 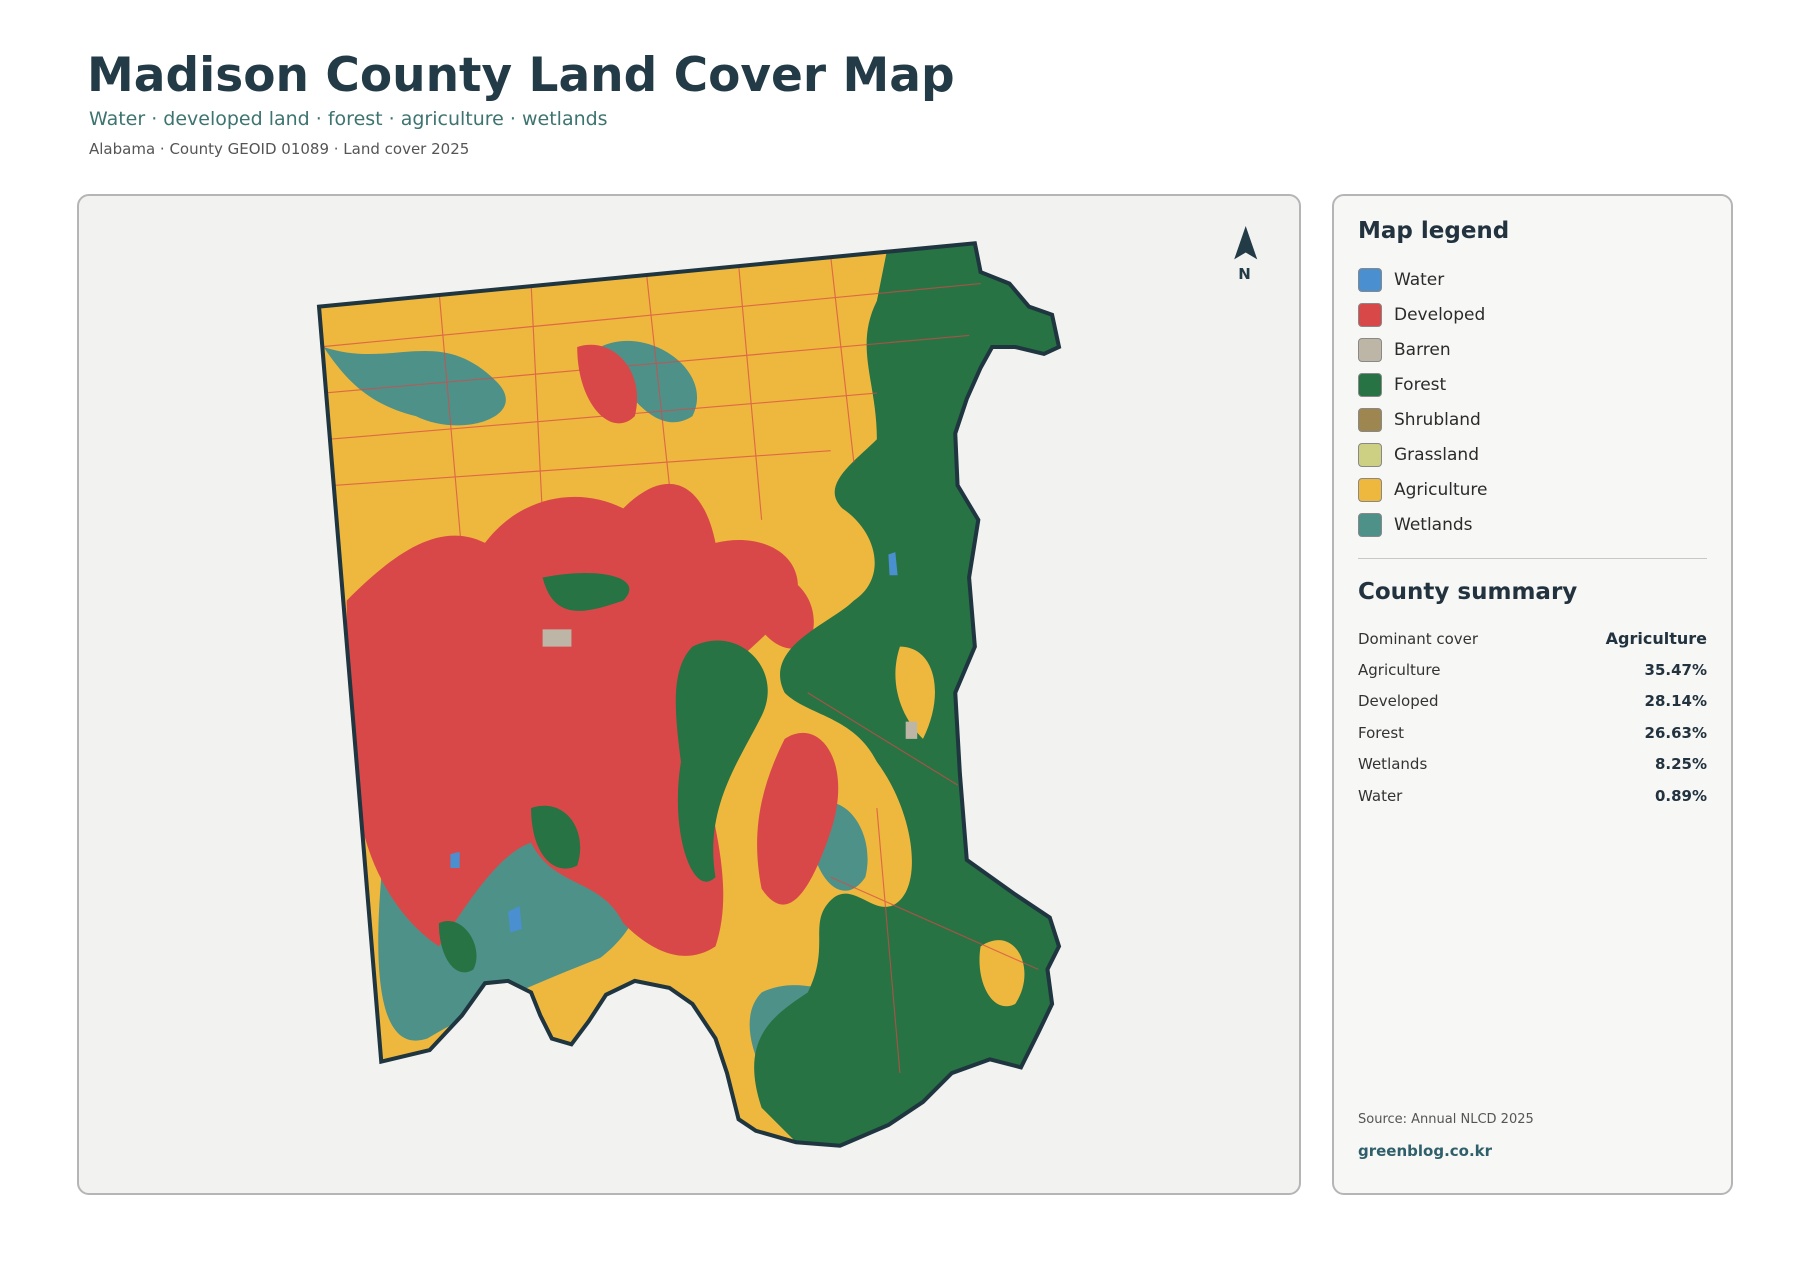 What do you see at coordinates (1393, 764) in the screenshot?
I see `summary-label: Wetlands` at bounding box center [1393, 764].